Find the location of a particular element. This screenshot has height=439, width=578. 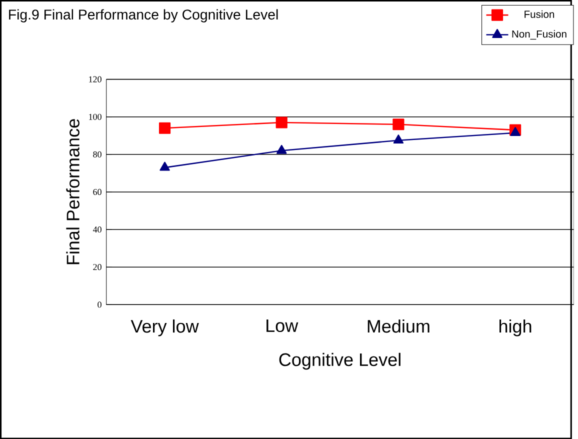

y-tick-label: 0 is located at coordinates (100, 304).